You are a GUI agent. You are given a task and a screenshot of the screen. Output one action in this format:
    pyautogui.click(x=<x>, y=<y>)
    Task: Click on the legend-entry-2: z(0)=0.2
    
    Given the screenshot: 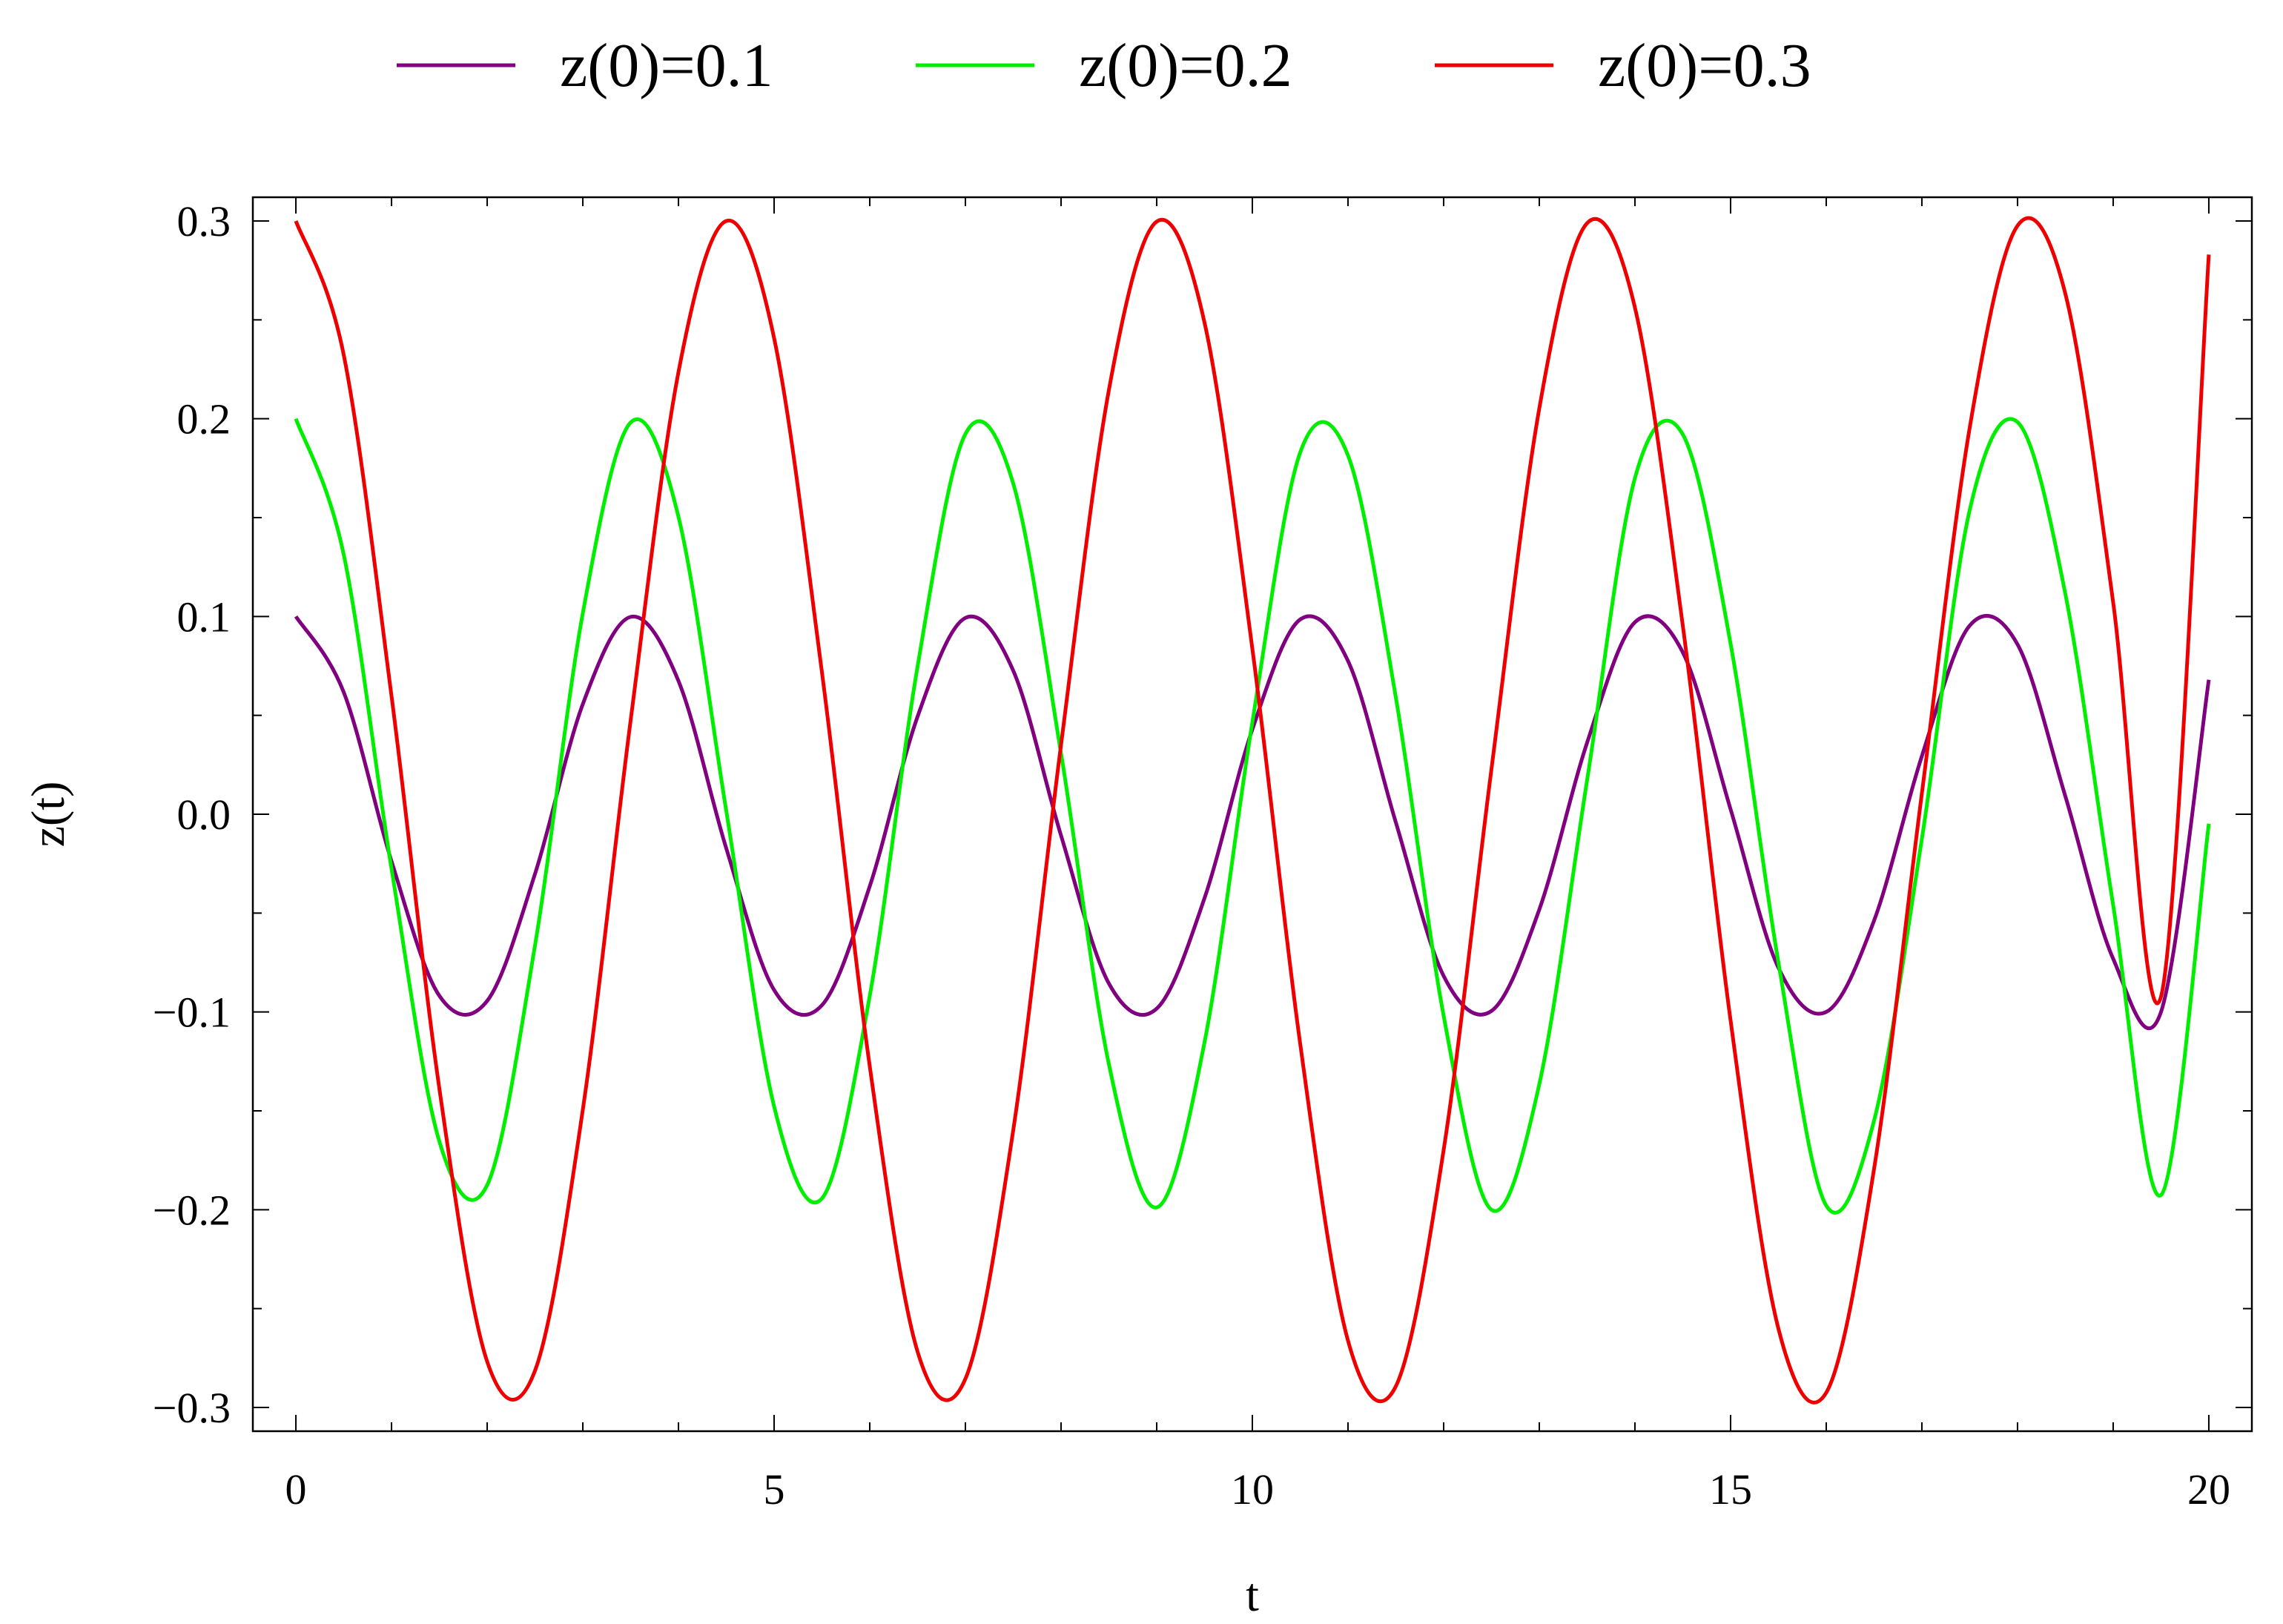 What is the action you would take?
    pyautogui.click(x=1104, y=66)
    